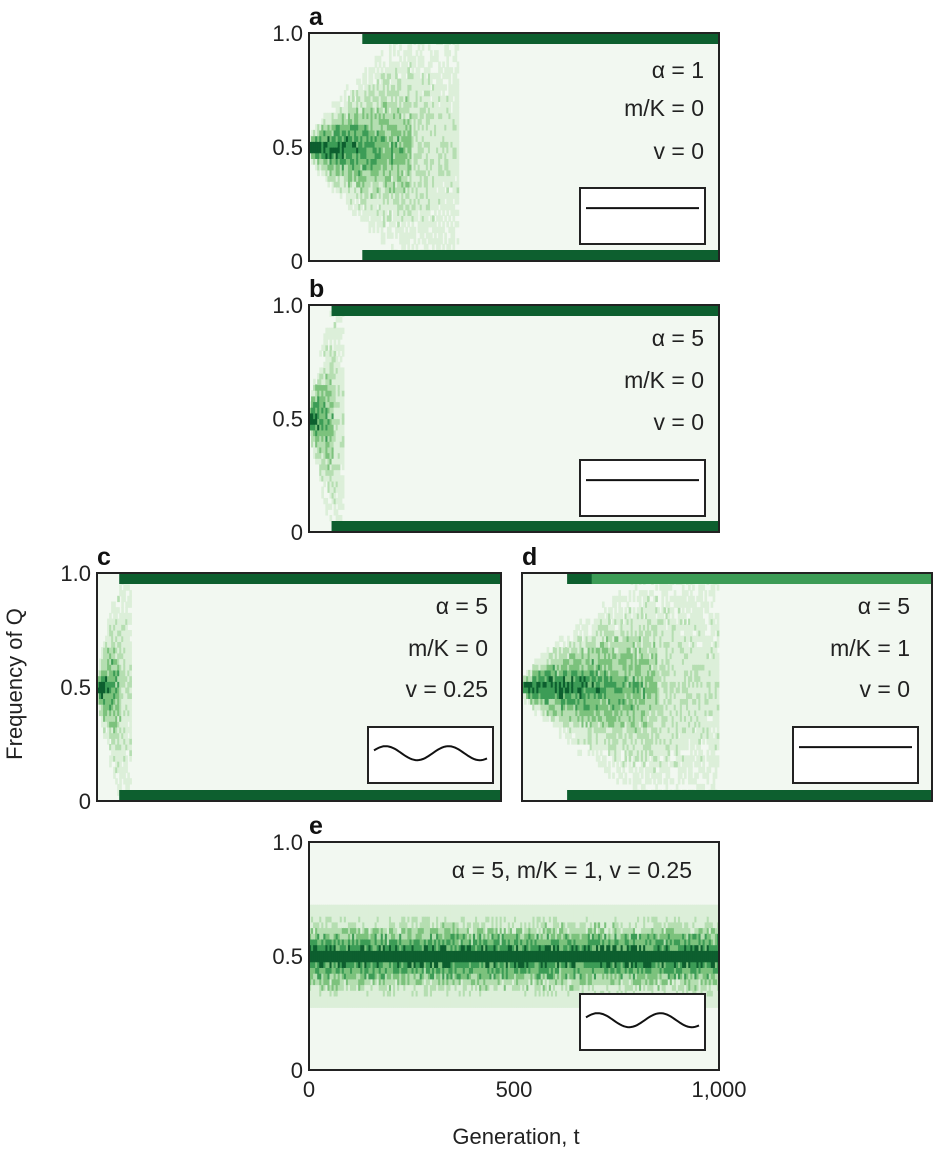  Describe the element at coordinates (678, 151) in the screenshot. I see `parameter-annotation: v = 0` at that location.